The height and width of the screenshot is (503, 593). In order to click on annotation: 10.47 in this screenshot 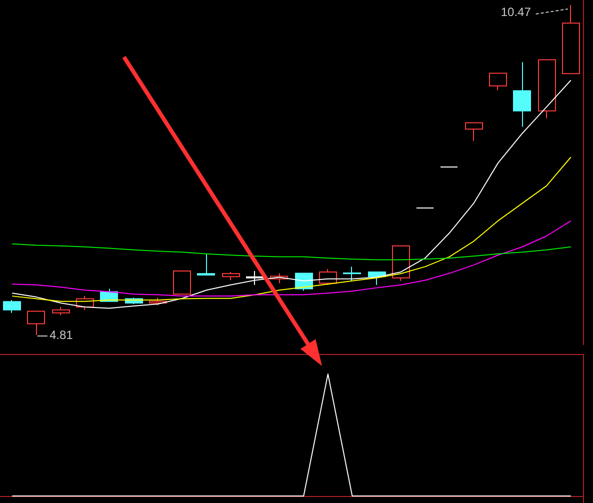, I will do `click(516, 12)`.